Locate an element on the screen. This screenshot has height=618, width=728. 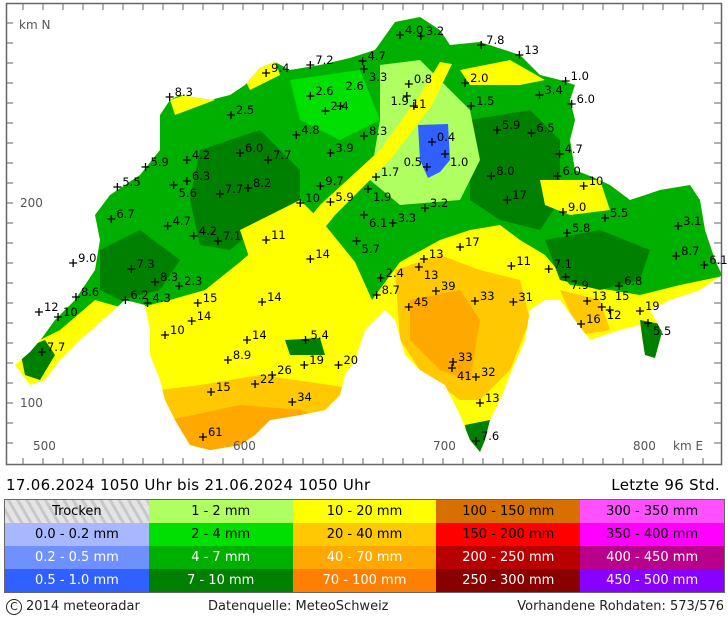
legend-item: 0.2 - 0.5 mm is located at coordinates (77, 557).